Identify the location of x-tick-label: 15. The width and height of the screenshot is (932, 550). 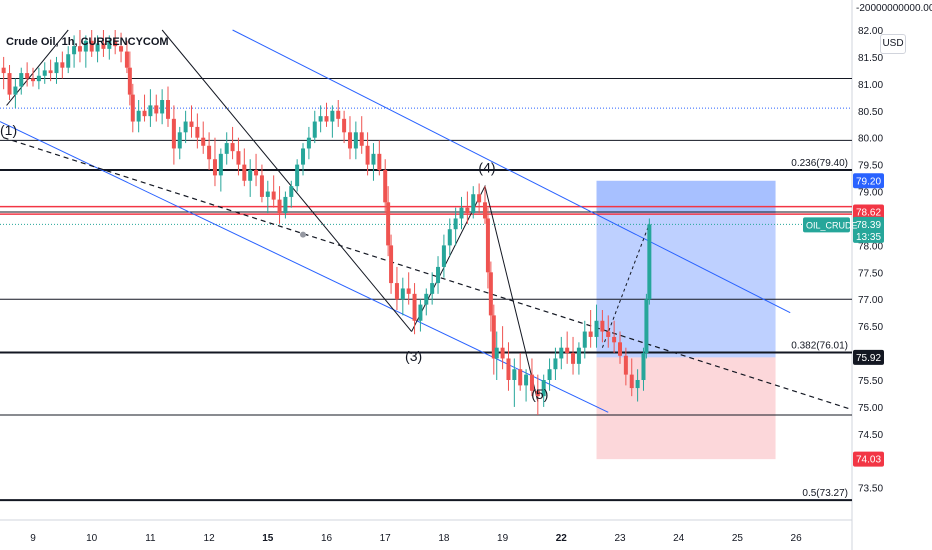
(268, 538).